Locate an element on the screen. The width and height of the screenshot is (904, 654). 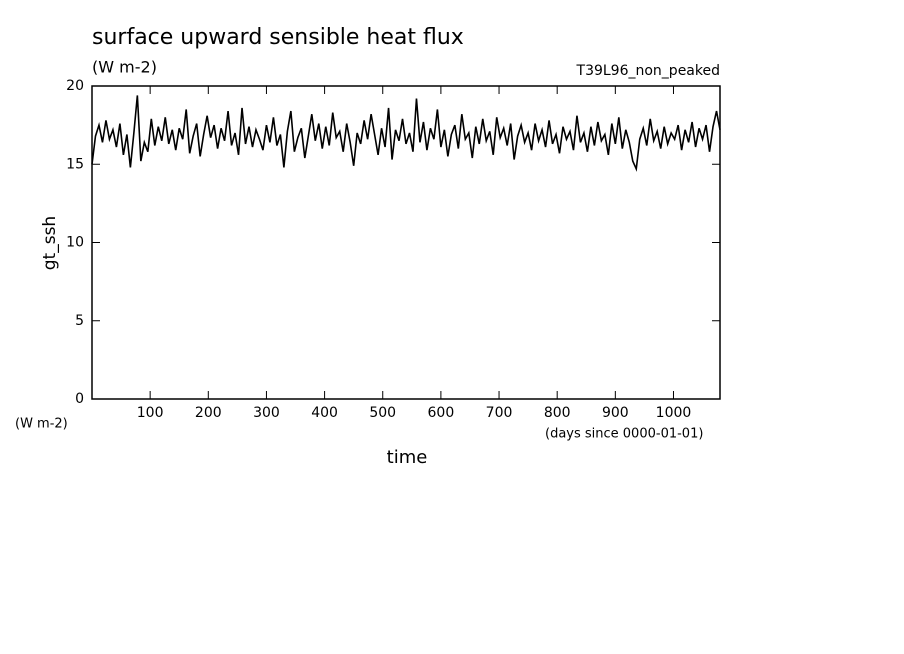
x-tick-label: 200 is located at coordinates (208, 413).